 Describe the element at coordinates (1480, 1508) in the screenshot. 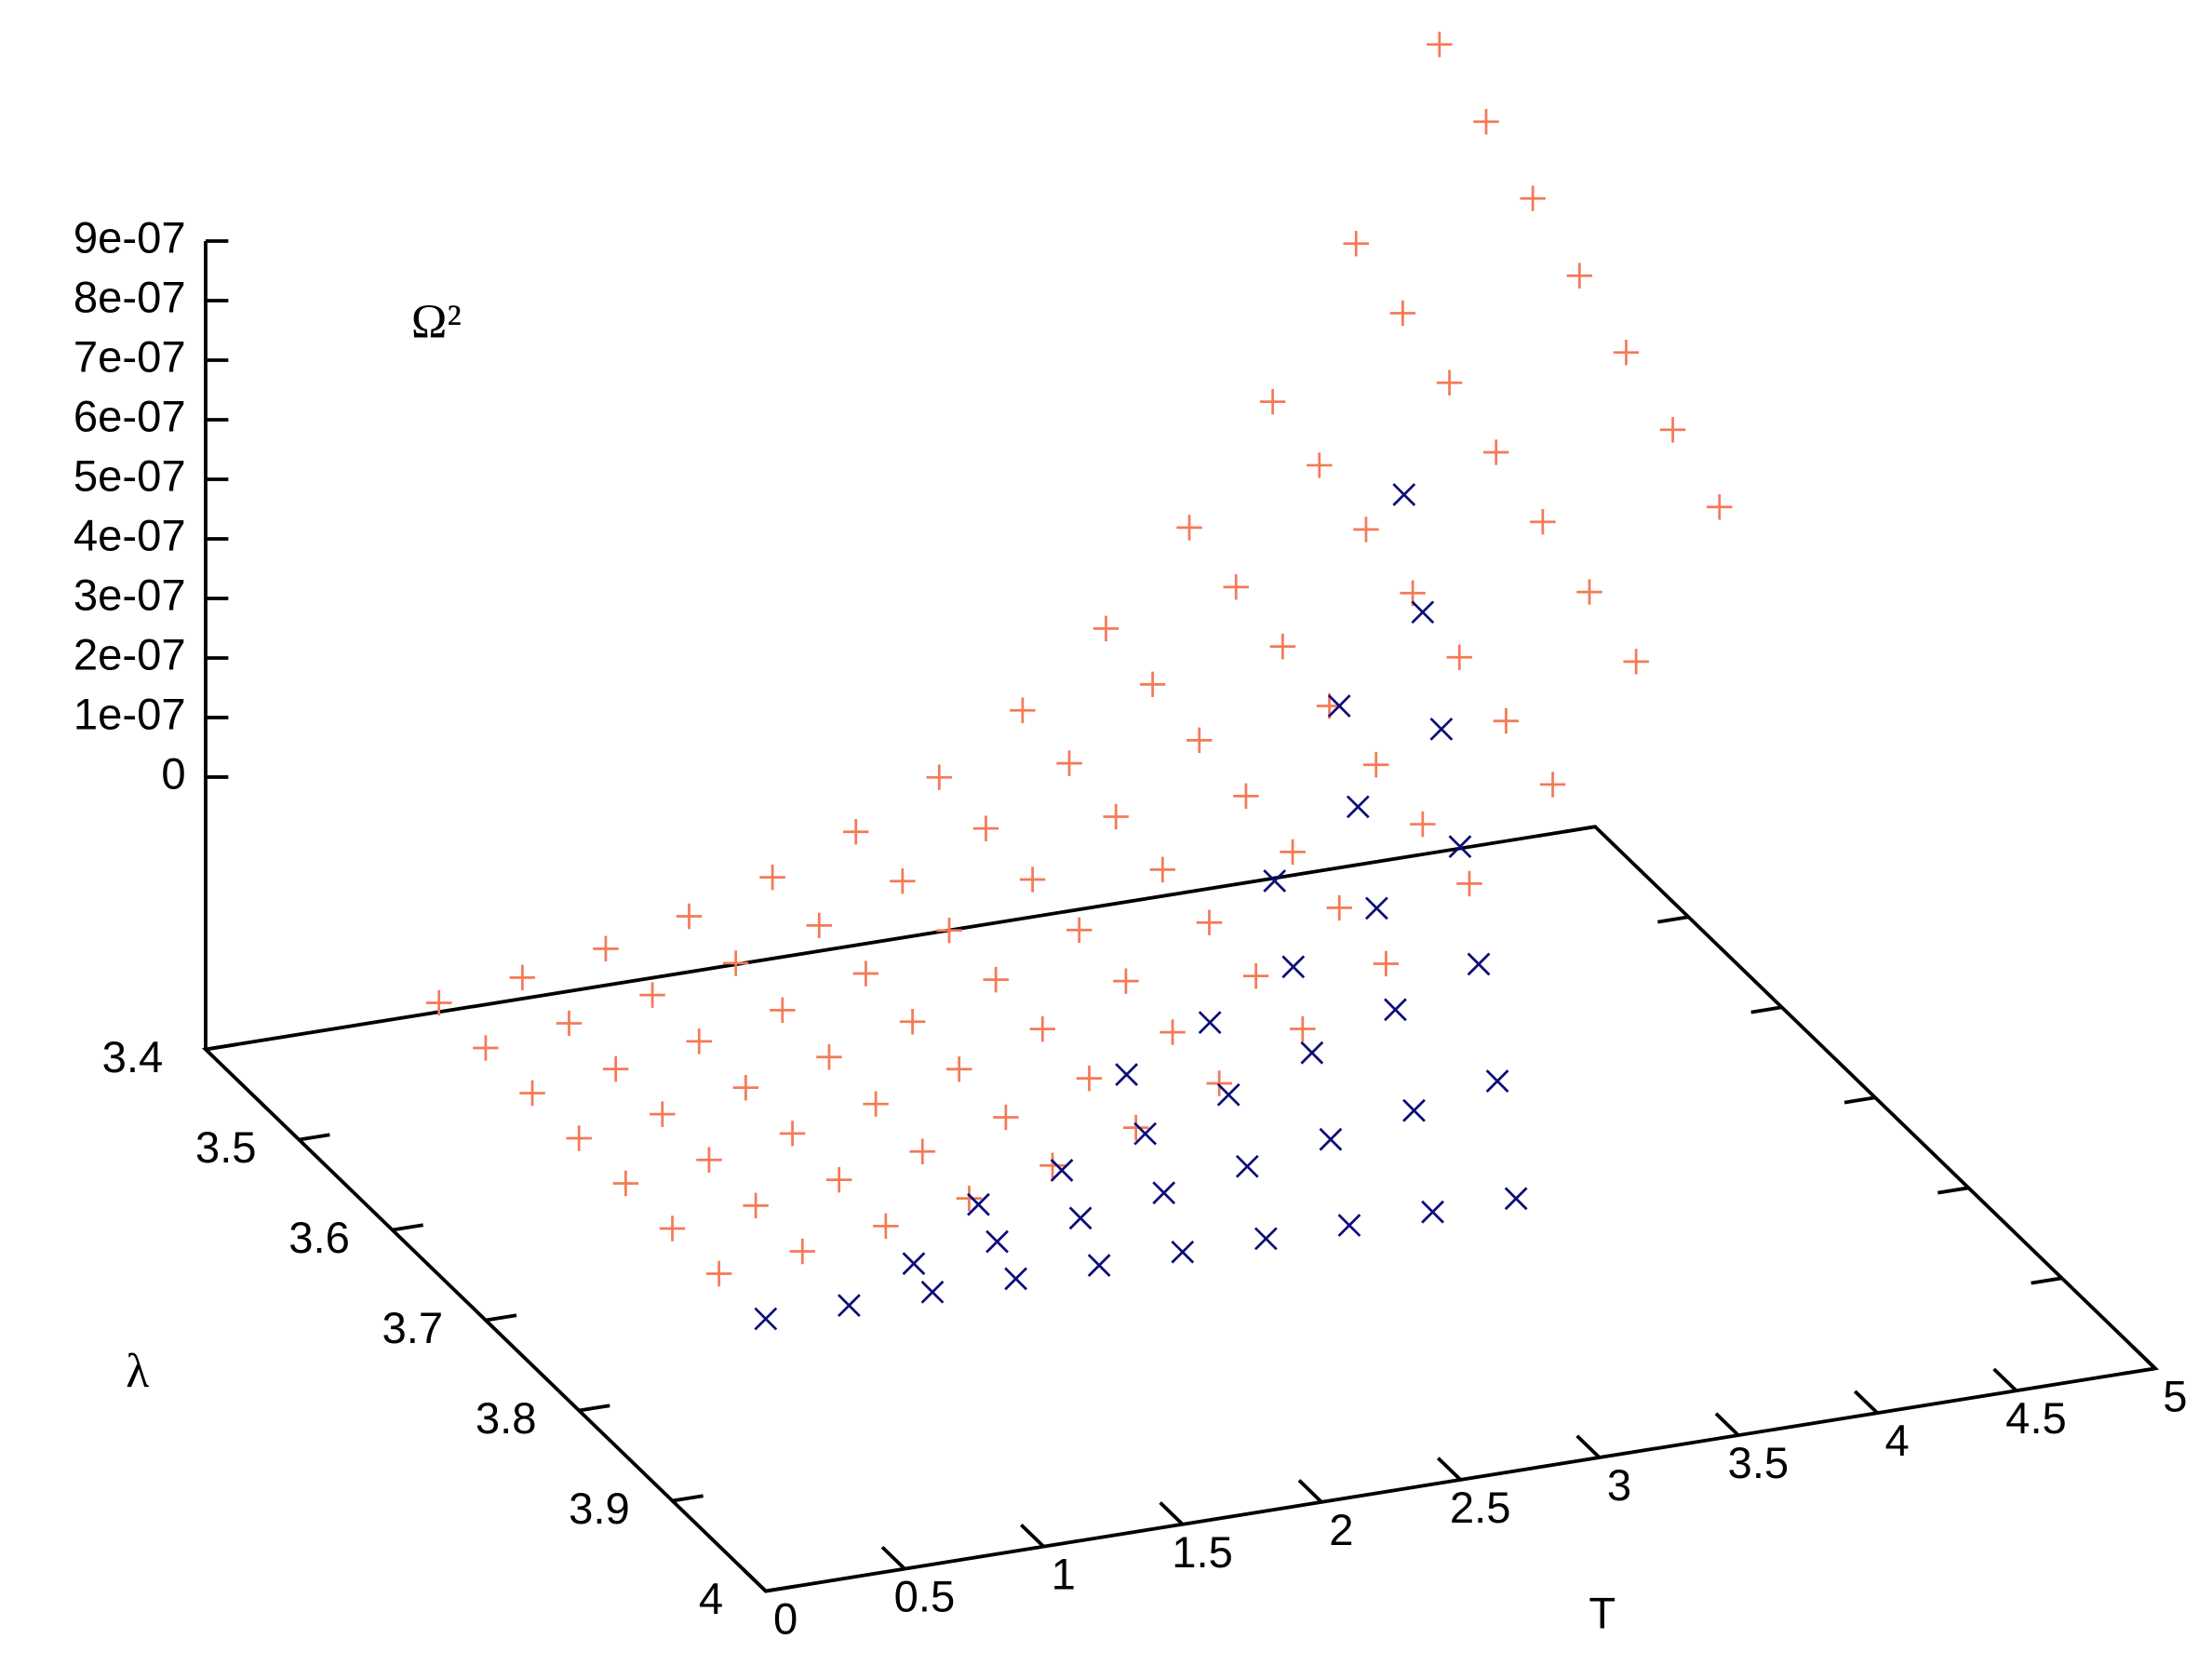

I see `x-tick-label: 2.5` at that location.